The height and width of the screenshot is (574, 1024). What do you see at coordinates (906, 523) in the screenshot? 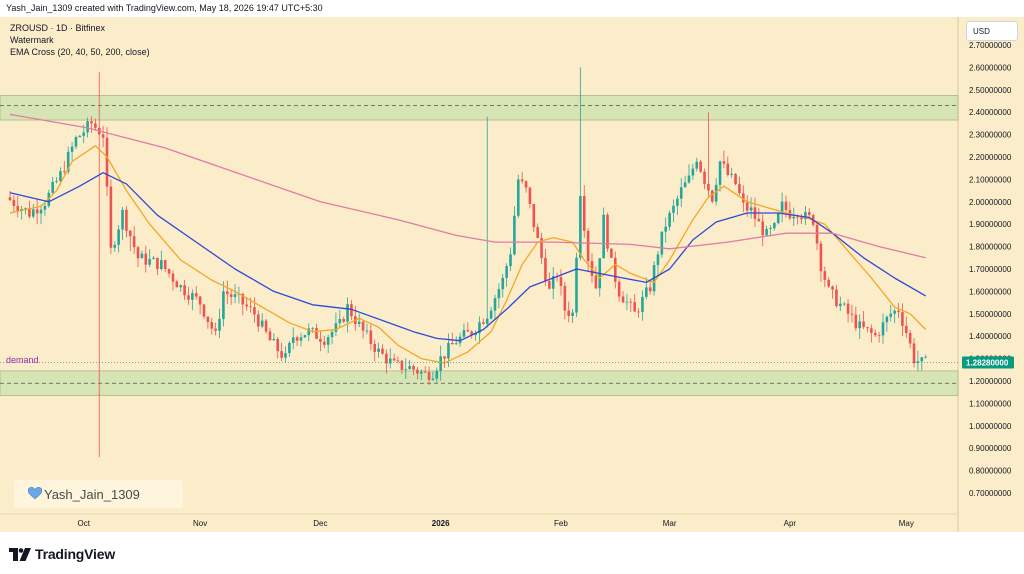
I see `time-tick-label: May` at bounding box center [906, 523].